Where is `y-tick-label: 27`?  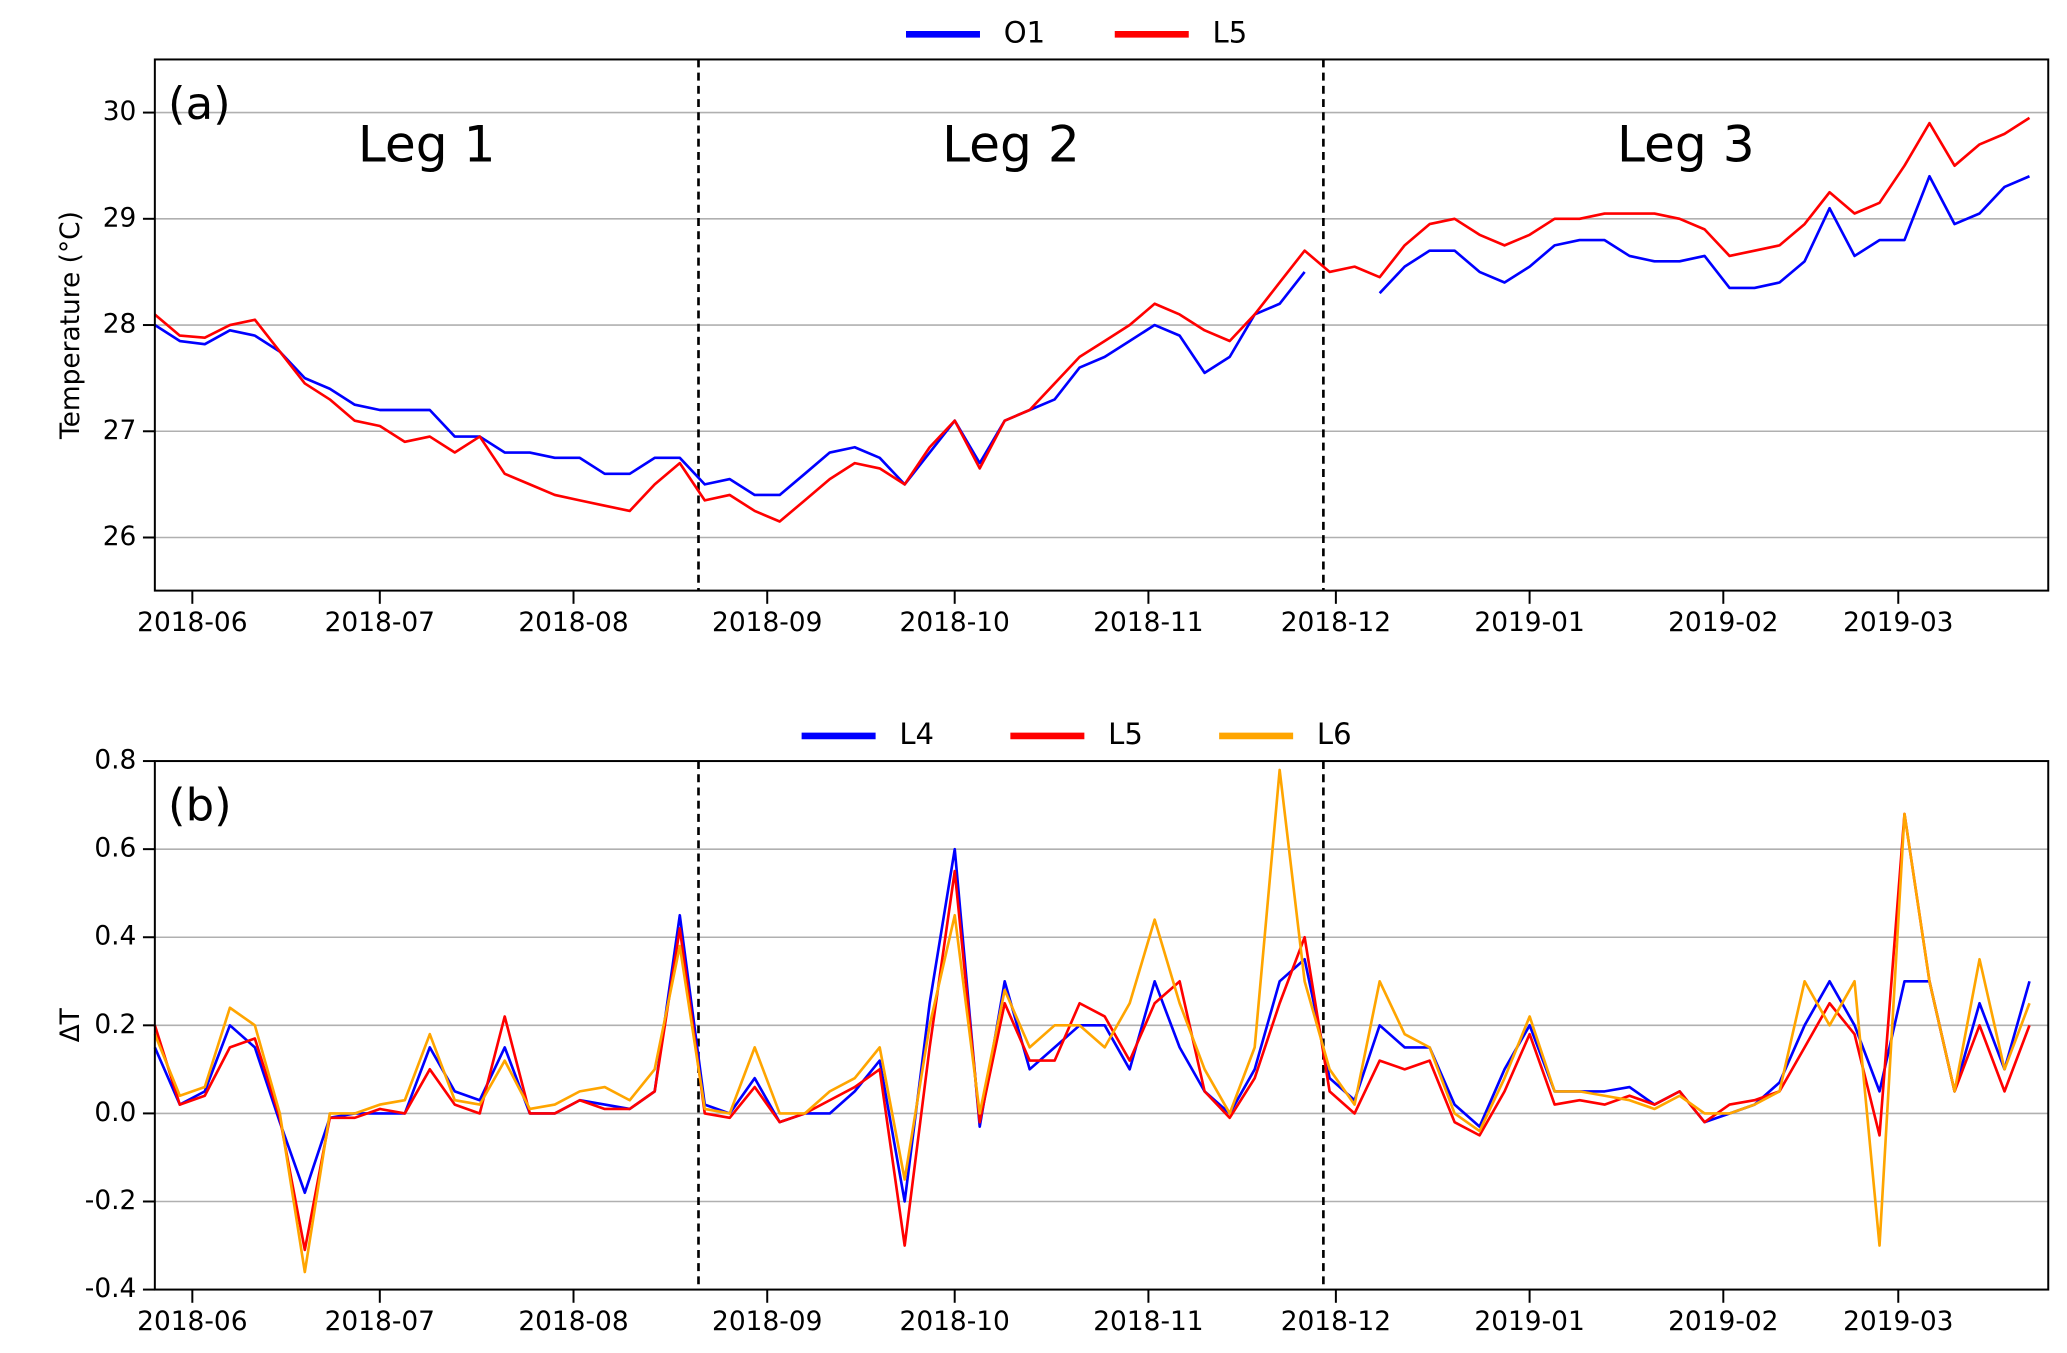 y-tick-label: 27 is located at coordinates (120, 430).